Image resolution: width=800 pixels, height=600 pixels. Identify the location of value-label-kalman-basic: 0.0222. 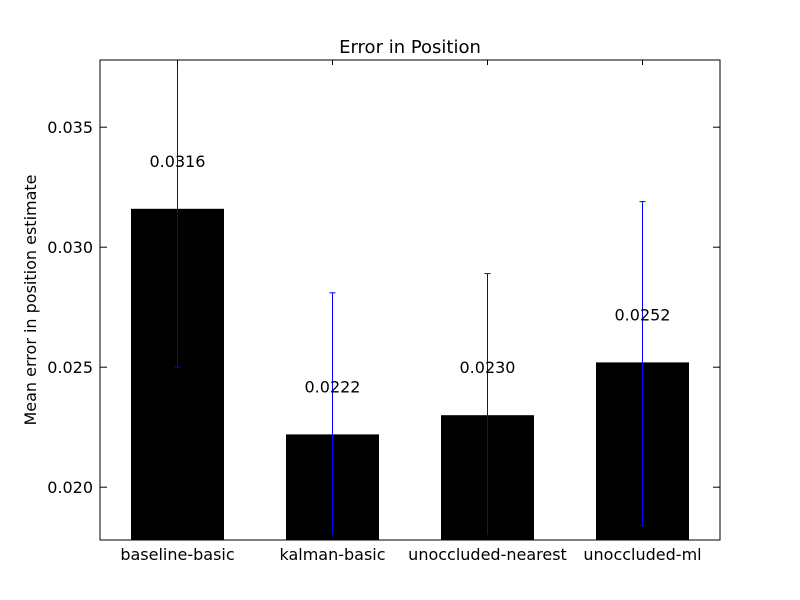
(333, 386).